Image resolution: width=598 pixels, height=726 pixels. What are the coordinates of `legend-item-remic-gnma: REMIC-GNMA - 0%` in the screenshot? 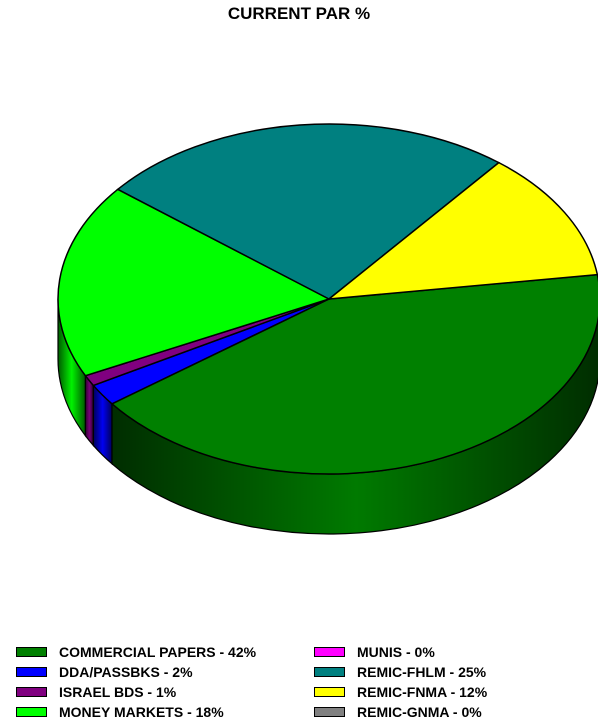 It's located at (398, 712).